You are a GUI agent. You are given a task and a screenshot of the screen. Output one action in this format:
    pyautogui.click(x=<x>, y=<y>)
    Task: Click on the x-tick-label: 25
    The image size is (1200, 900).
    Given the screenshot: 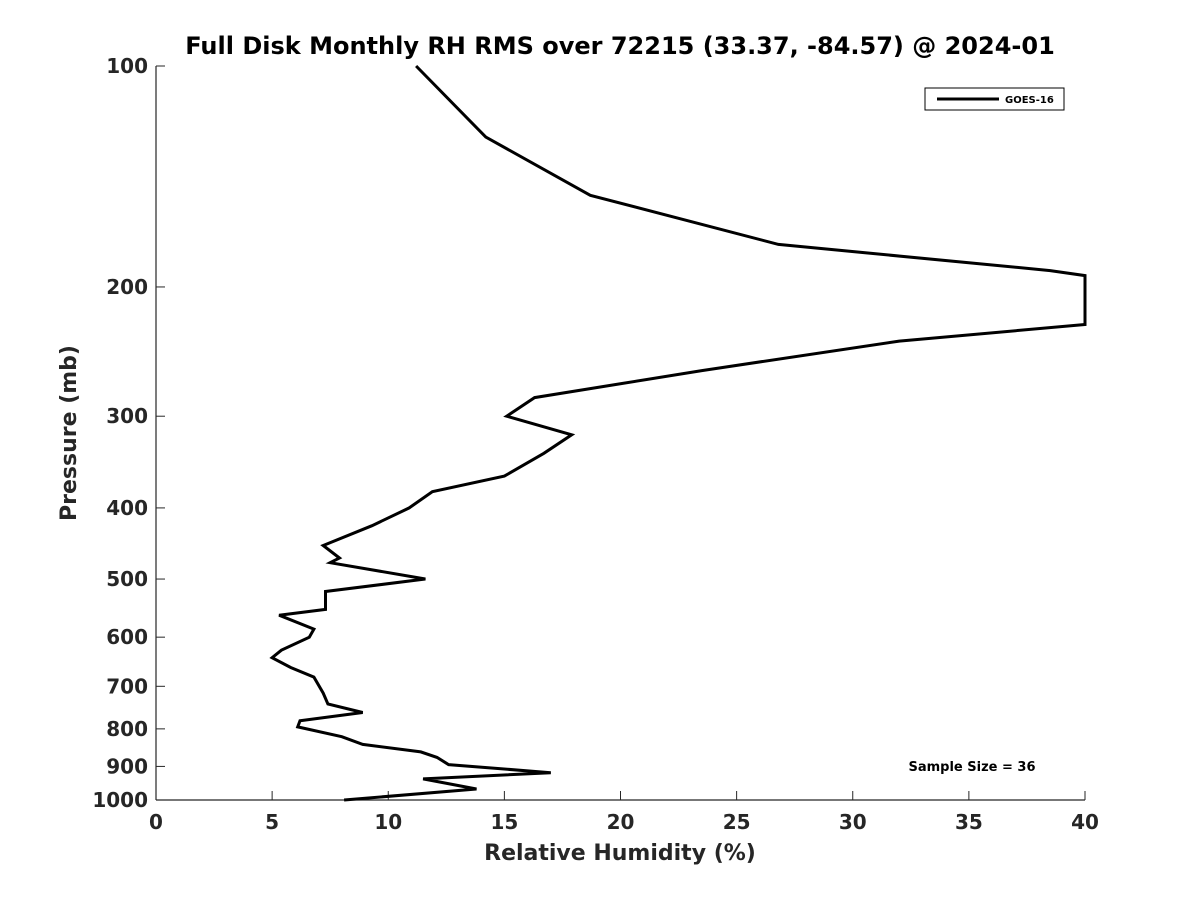 What is the action you would take?
    pyautogui.click(x=737, y=822)
    